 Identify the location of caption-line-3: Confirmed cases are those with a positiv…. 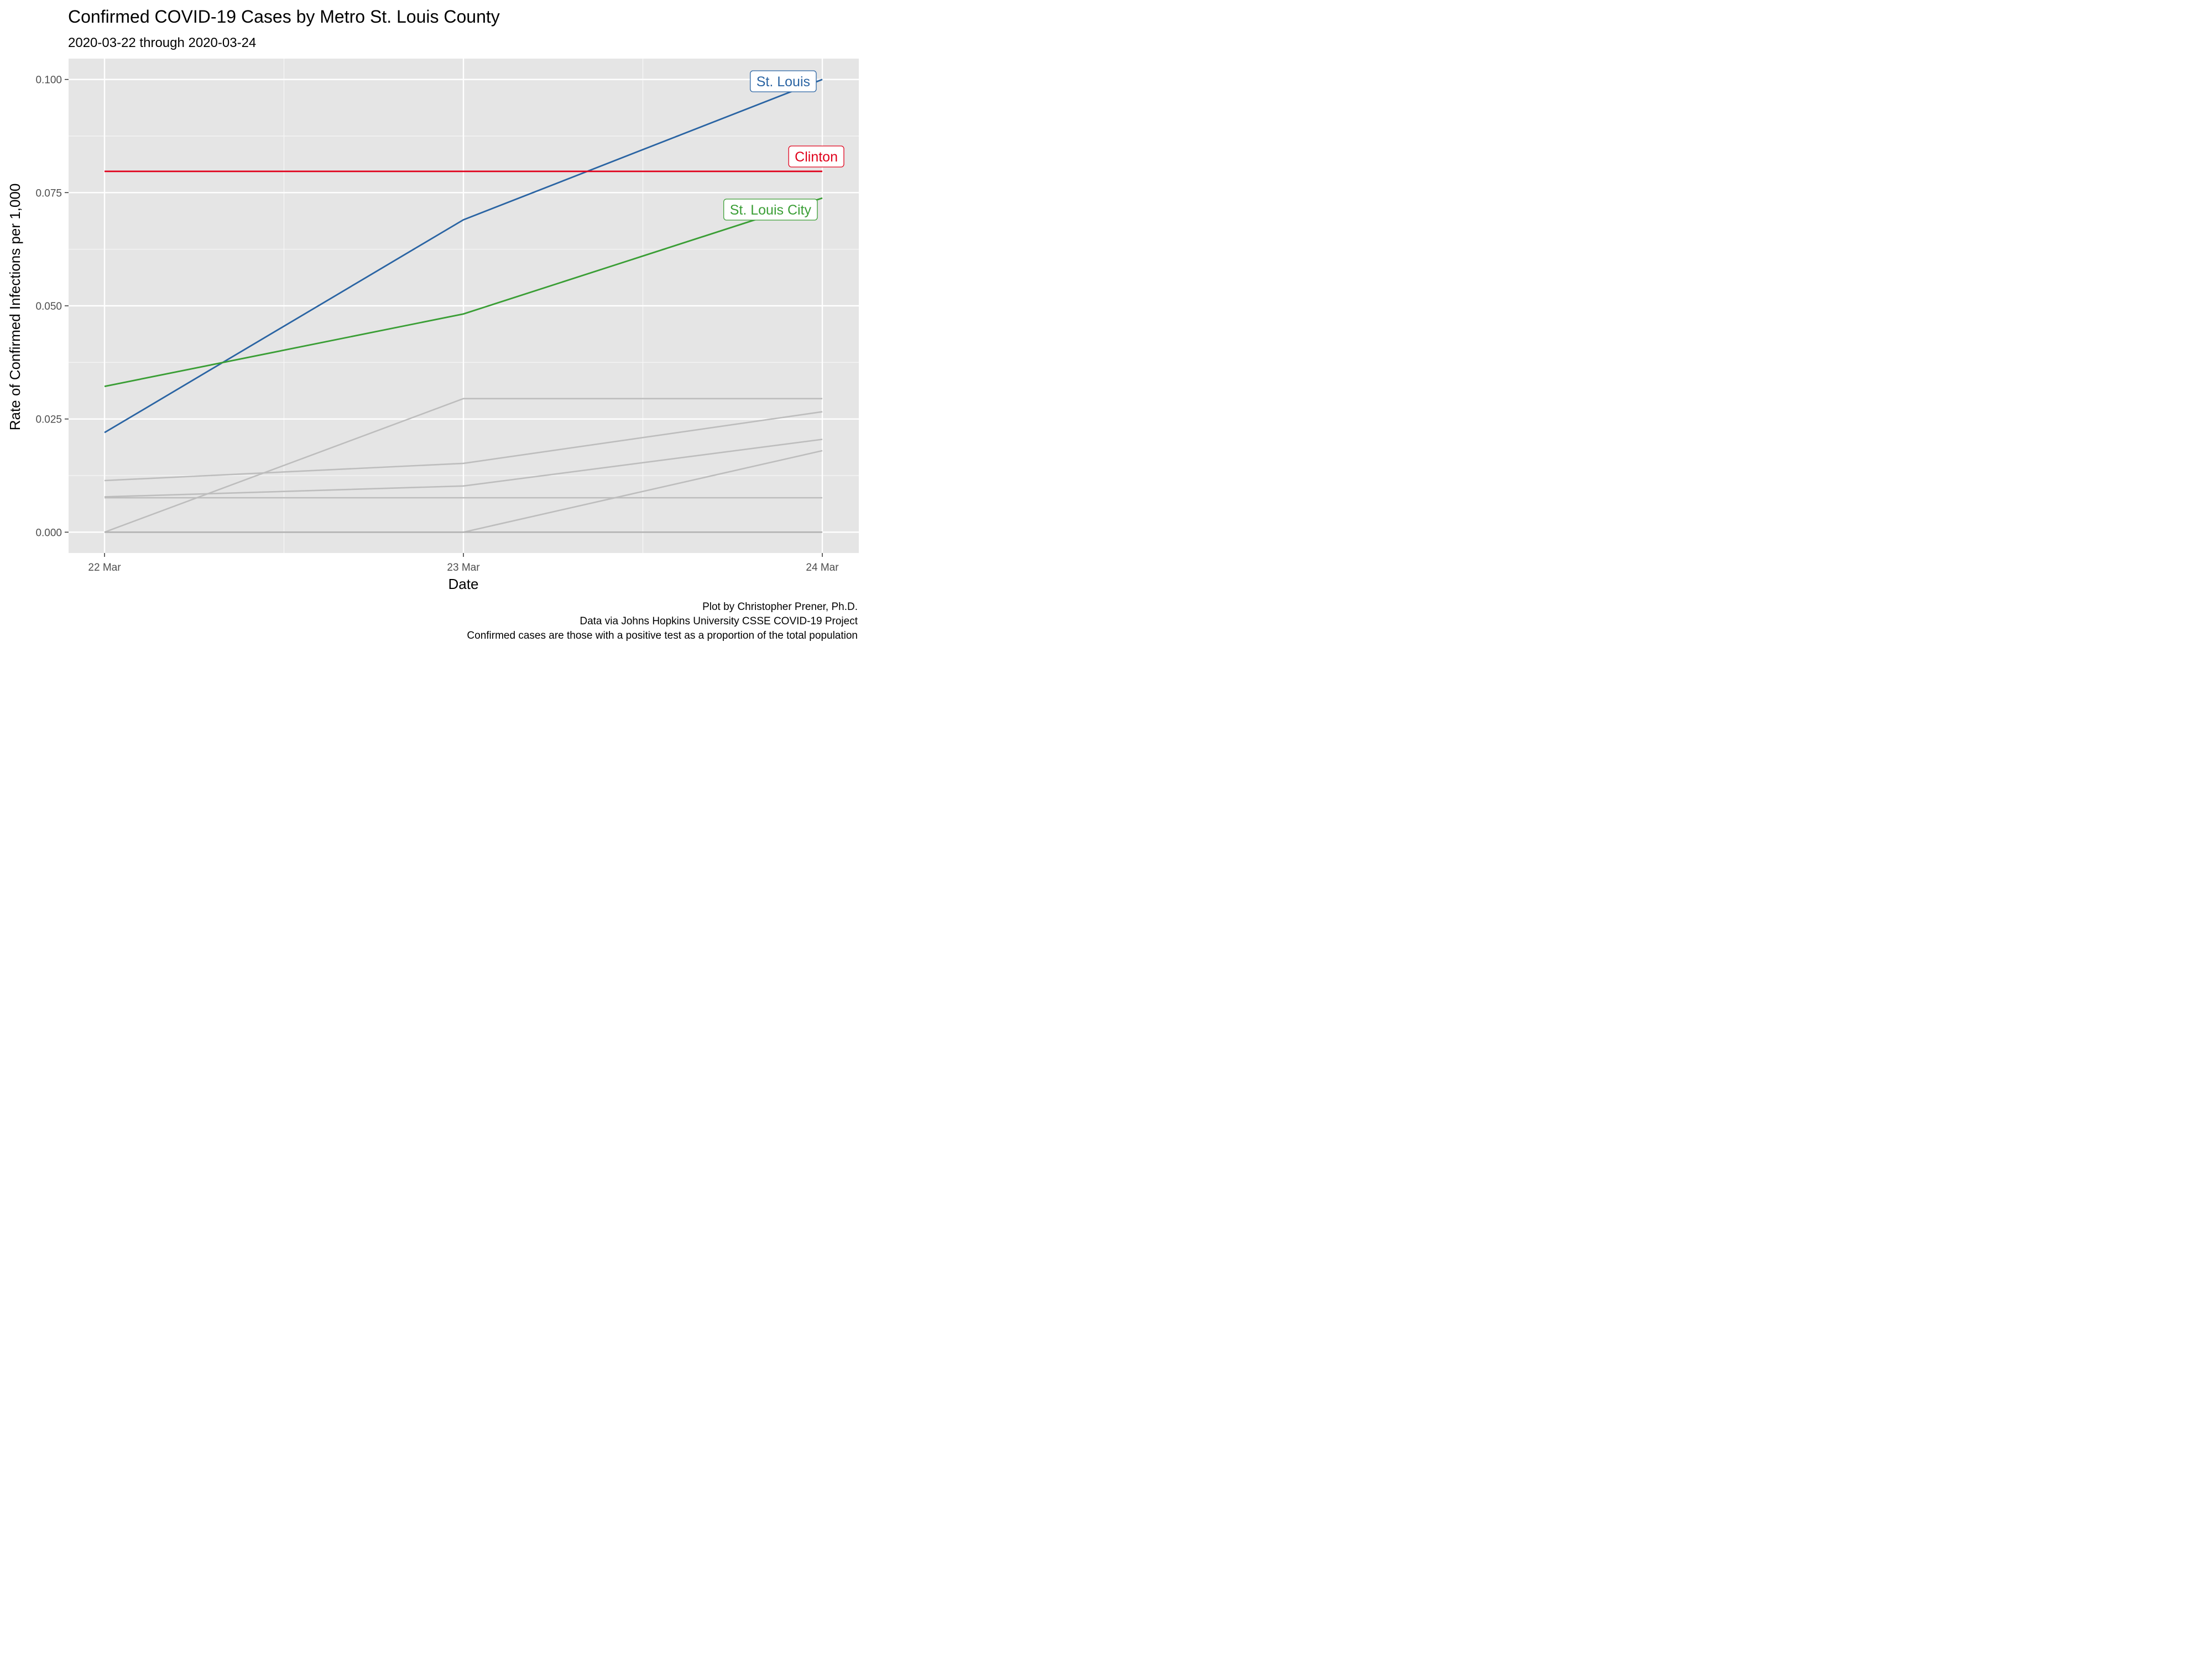
(662, 636).